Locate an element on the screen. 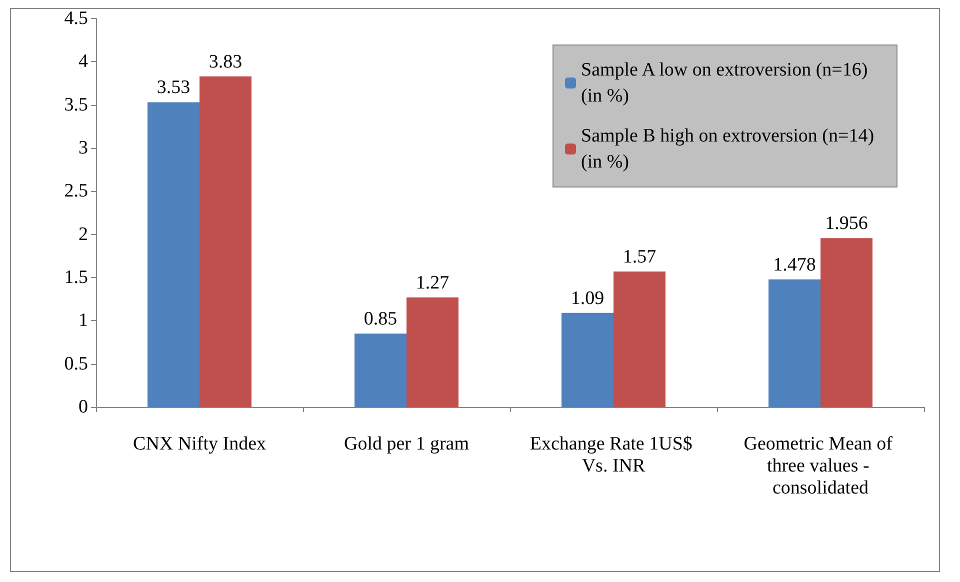 Image resolution: width=960 pixels, height=582 pixels. data-label: 1.57 is located at coordinates (639, 257).